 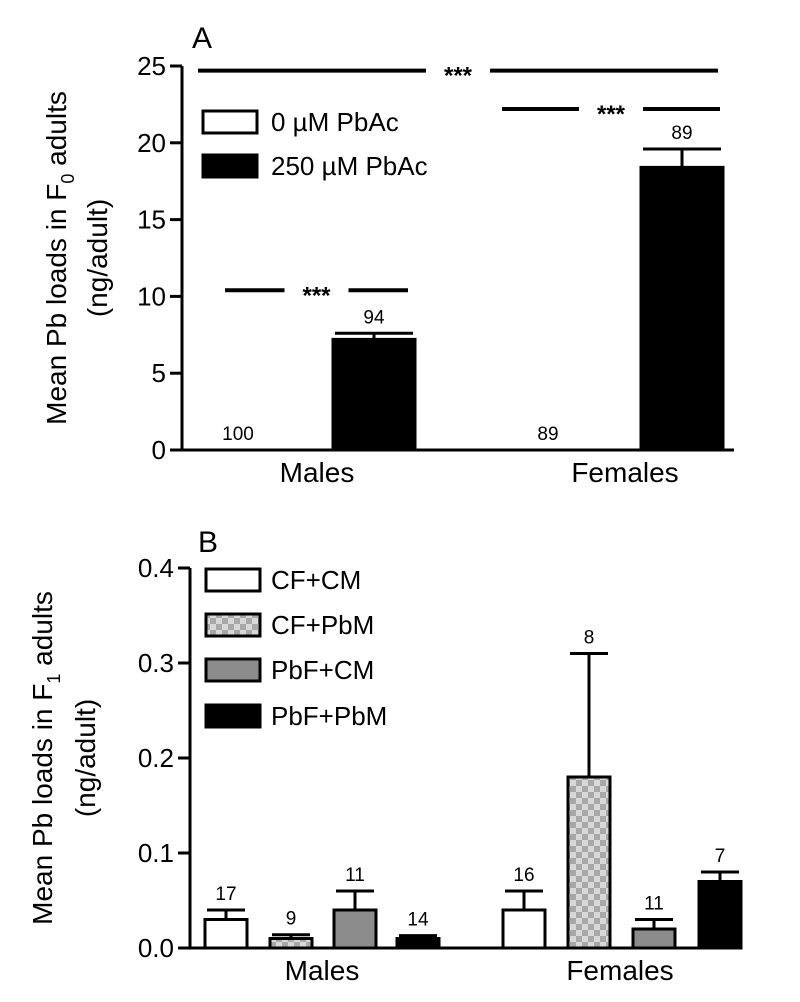 I want to click on panel-a-y-axis-unit: (ng/adult), so click(x=97, y=258).